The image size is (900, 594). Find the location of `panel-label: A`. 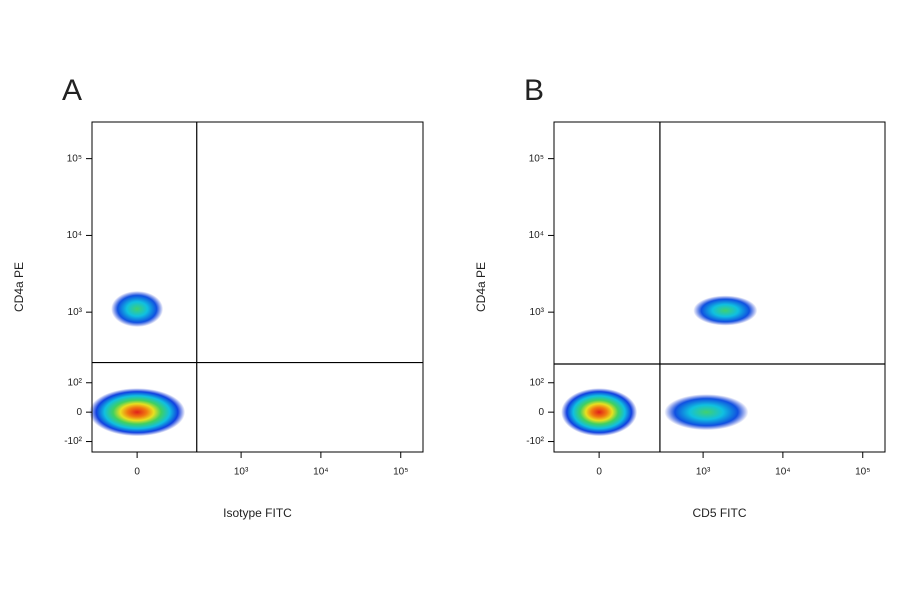

panel-label: A is located at coordinates (72, 90).